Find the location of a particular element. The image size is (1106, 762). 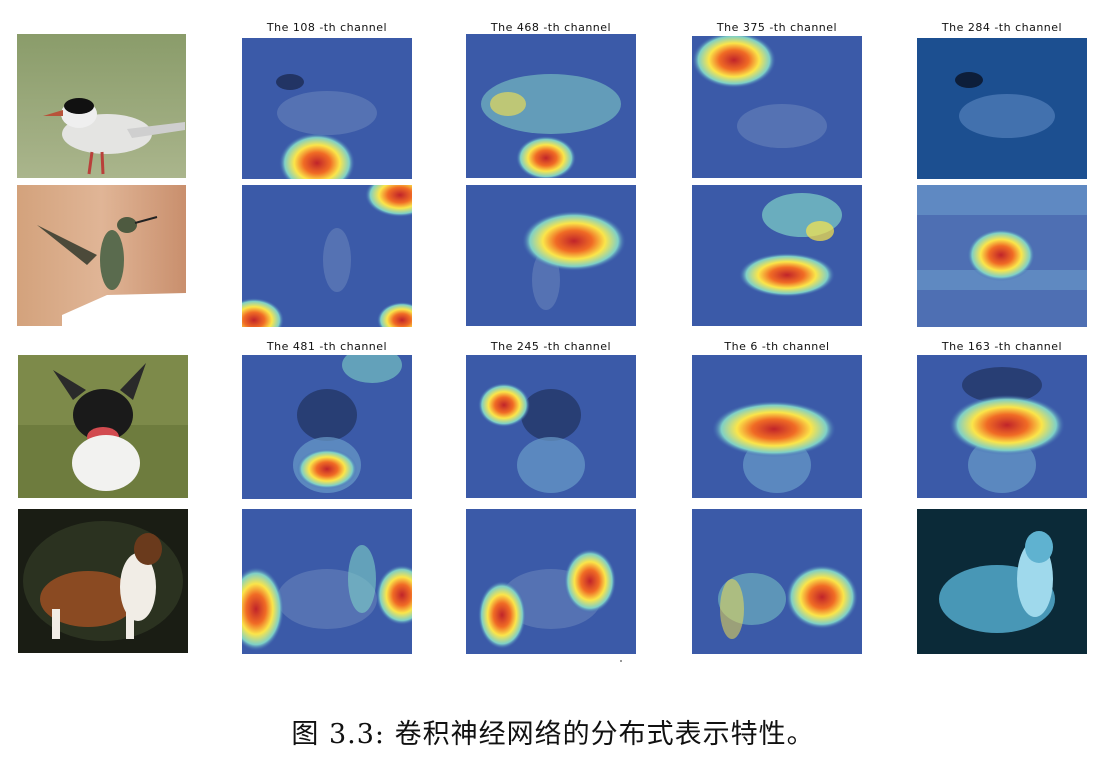

channel-label-108: The 108 -th channel is located at coordinates (327, 27).